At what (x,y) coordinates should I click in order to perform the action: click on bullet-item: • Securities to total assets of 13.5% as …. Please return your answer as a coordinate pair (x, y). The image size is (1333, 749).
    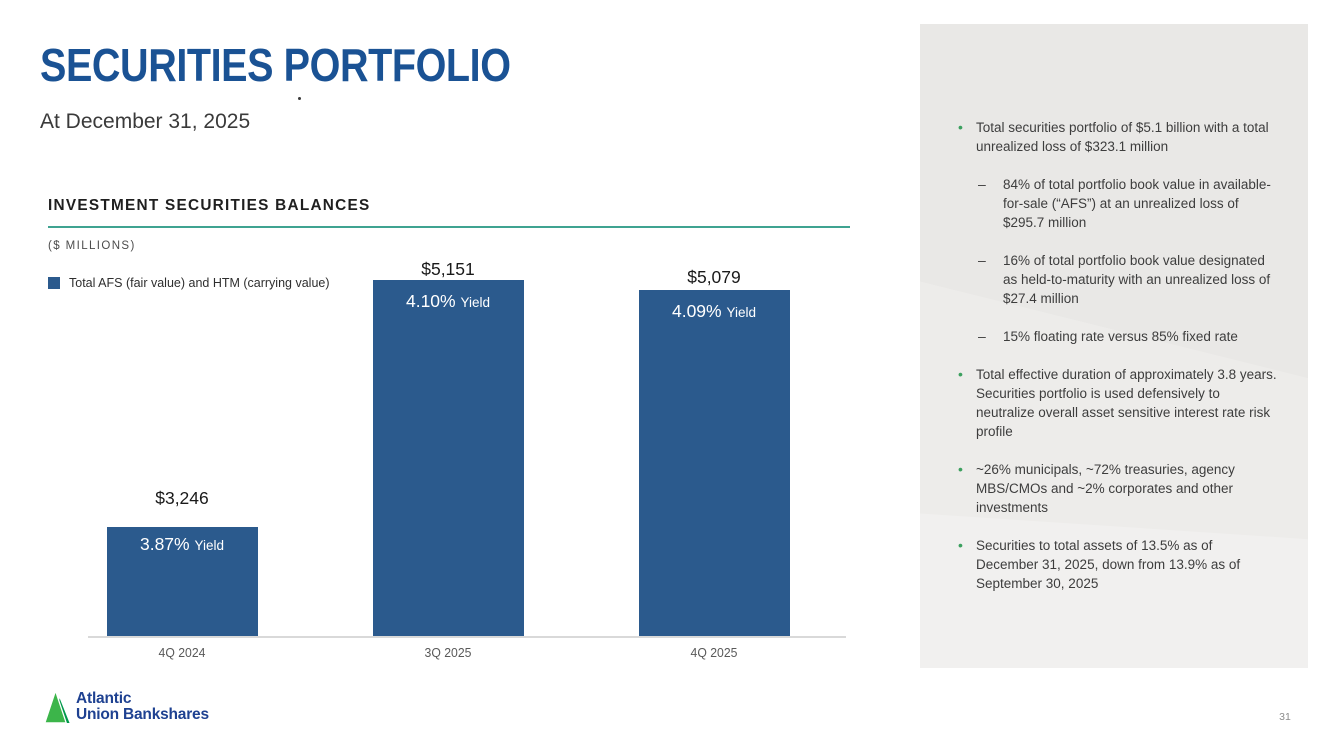
    Looking at the image, I should click on (1118, 564).